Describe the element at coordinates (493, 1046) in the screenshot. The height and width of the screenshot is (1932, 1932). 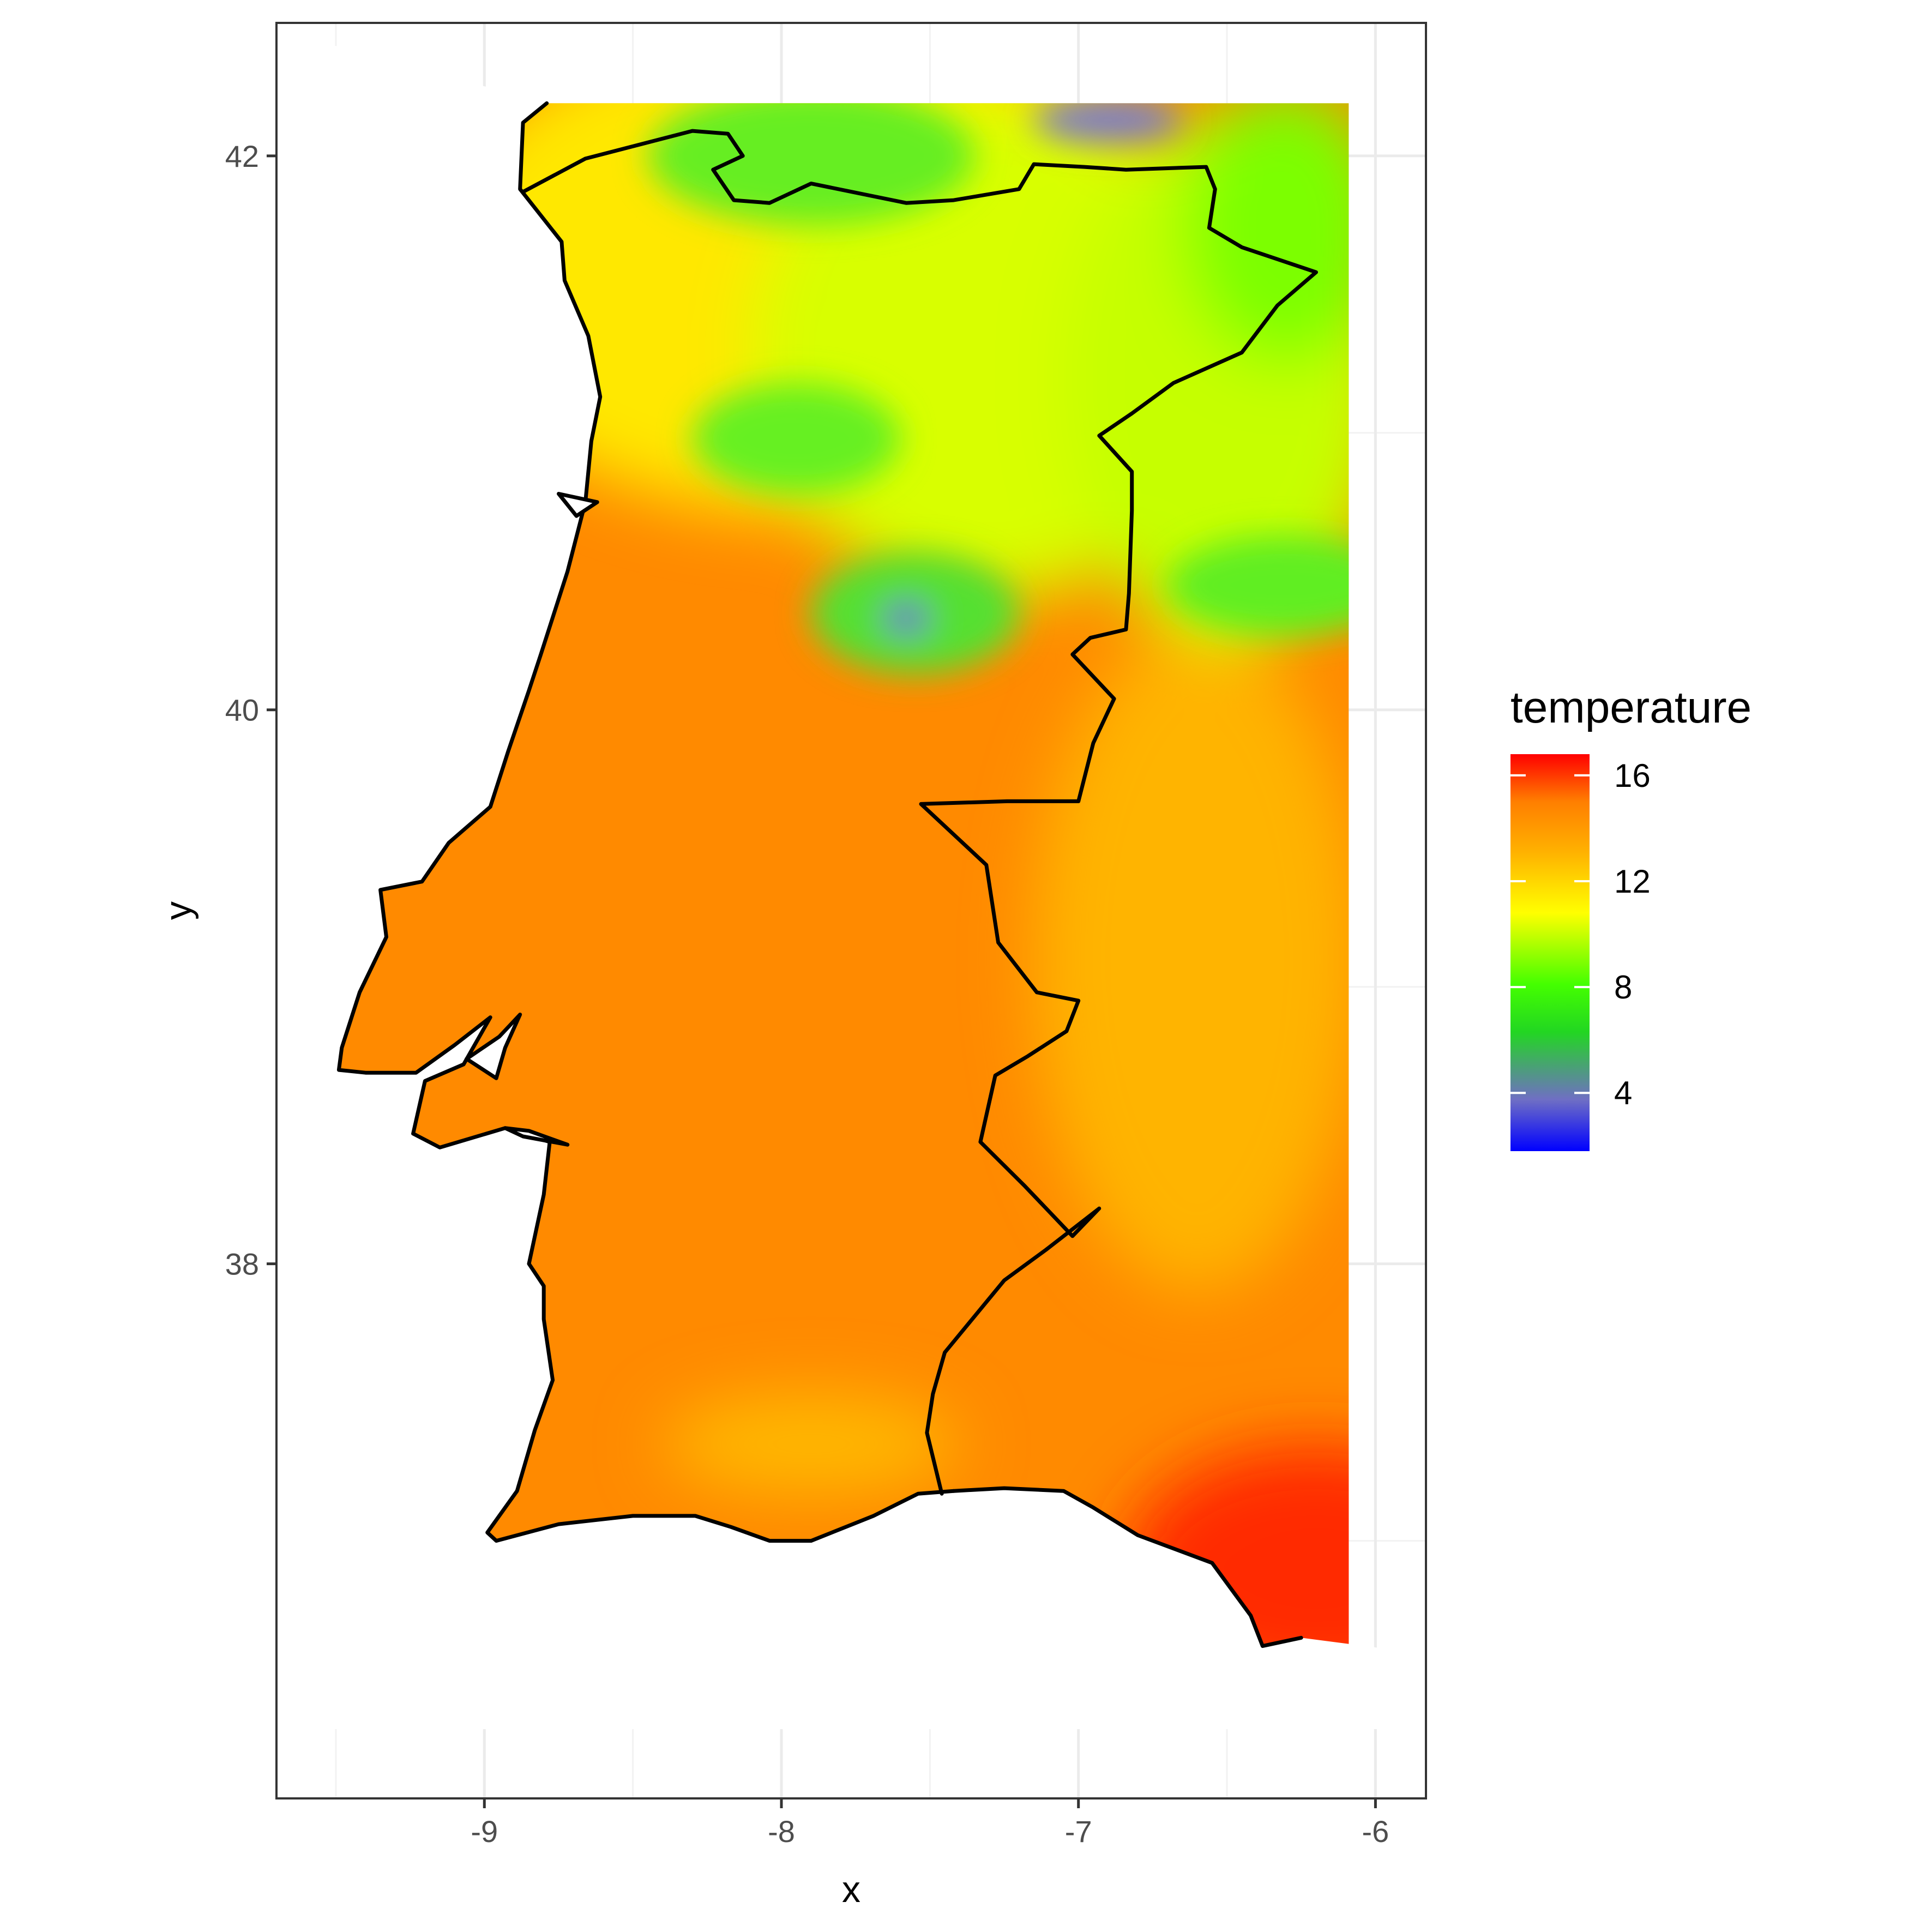
I see `tagus-estuary` at that location.